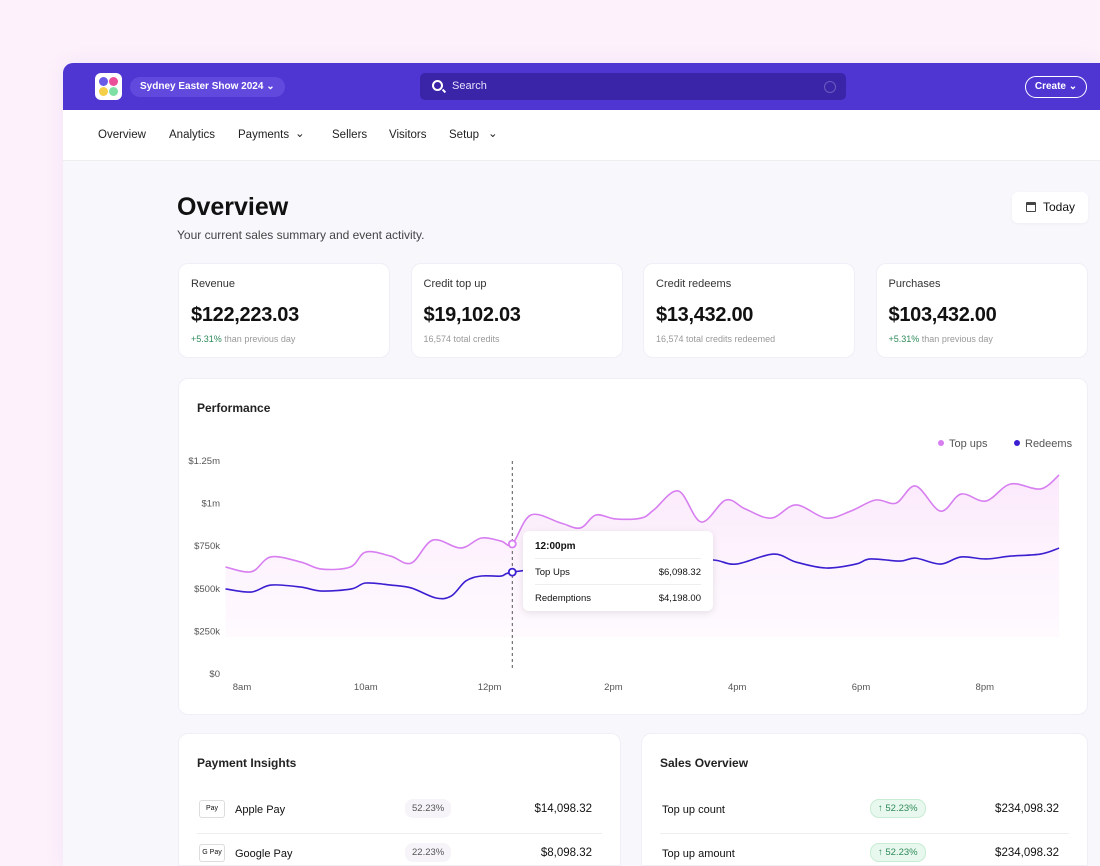 This screenshot has height=866, width=1100. Describe the element at coordinates (214, 674) in the screenshot. I see `y-tick-label: $0` at that location.